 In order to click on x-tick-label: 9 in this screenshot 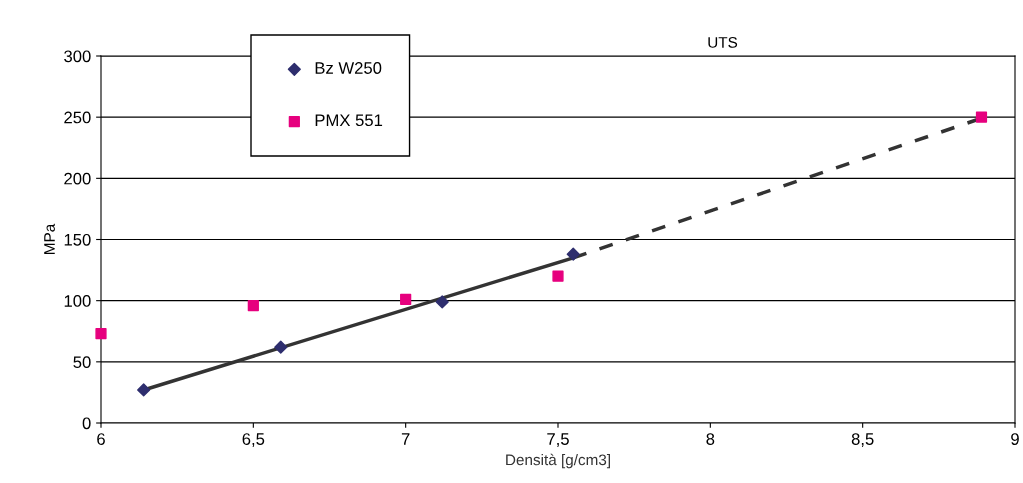, I will do `click(1015, 439)`.